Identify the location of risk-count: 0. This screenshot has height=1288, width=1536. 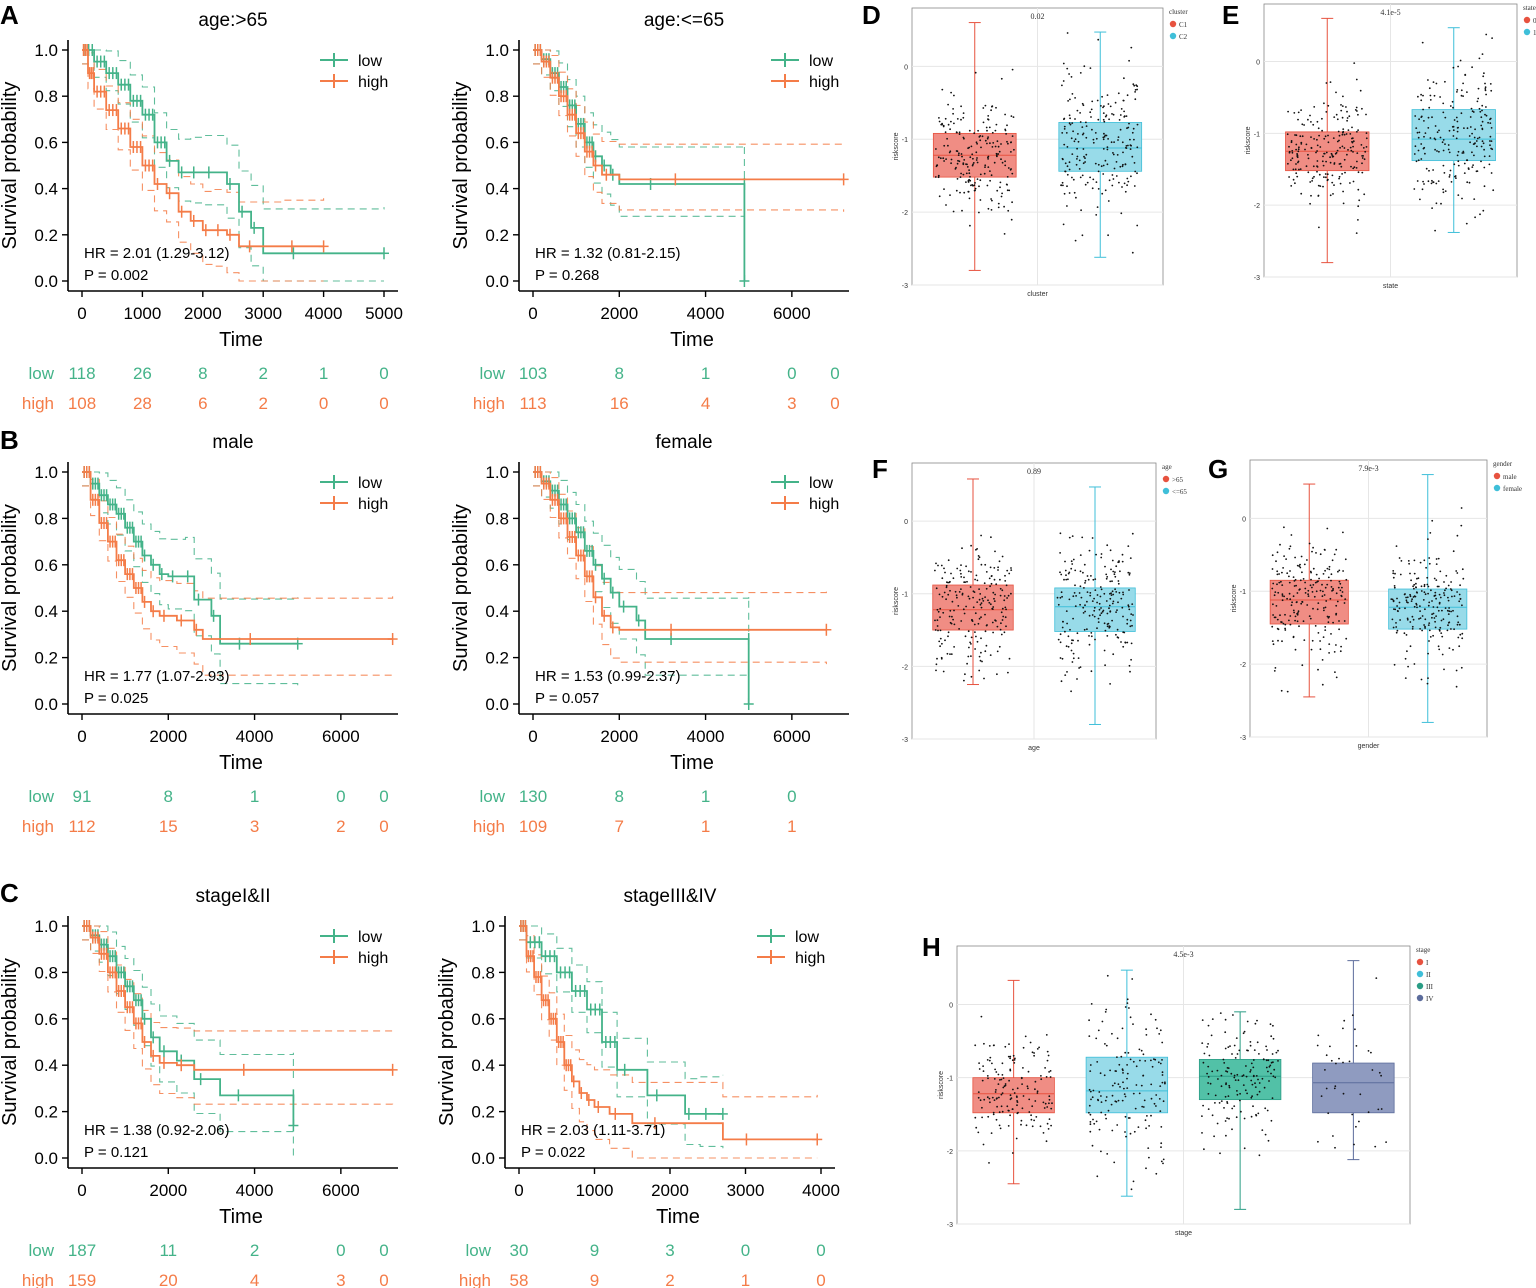
(383, 1279).